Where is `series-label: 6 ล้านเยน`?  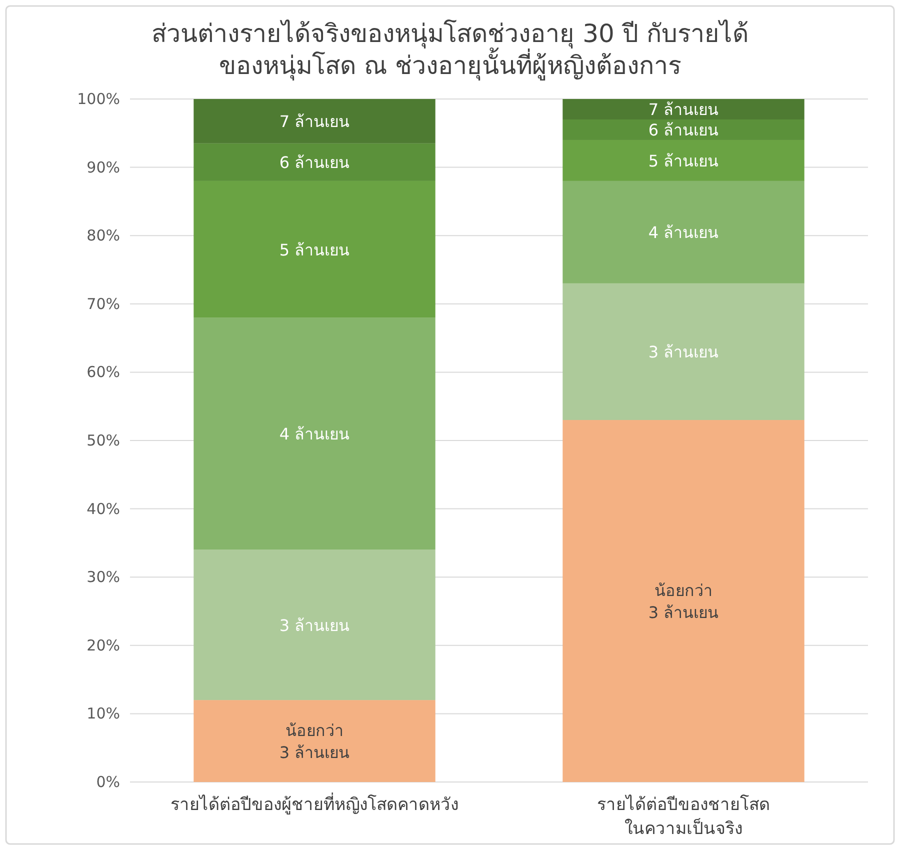
series-label: 6 ล้านเยน is located at coordinates (683, 130).